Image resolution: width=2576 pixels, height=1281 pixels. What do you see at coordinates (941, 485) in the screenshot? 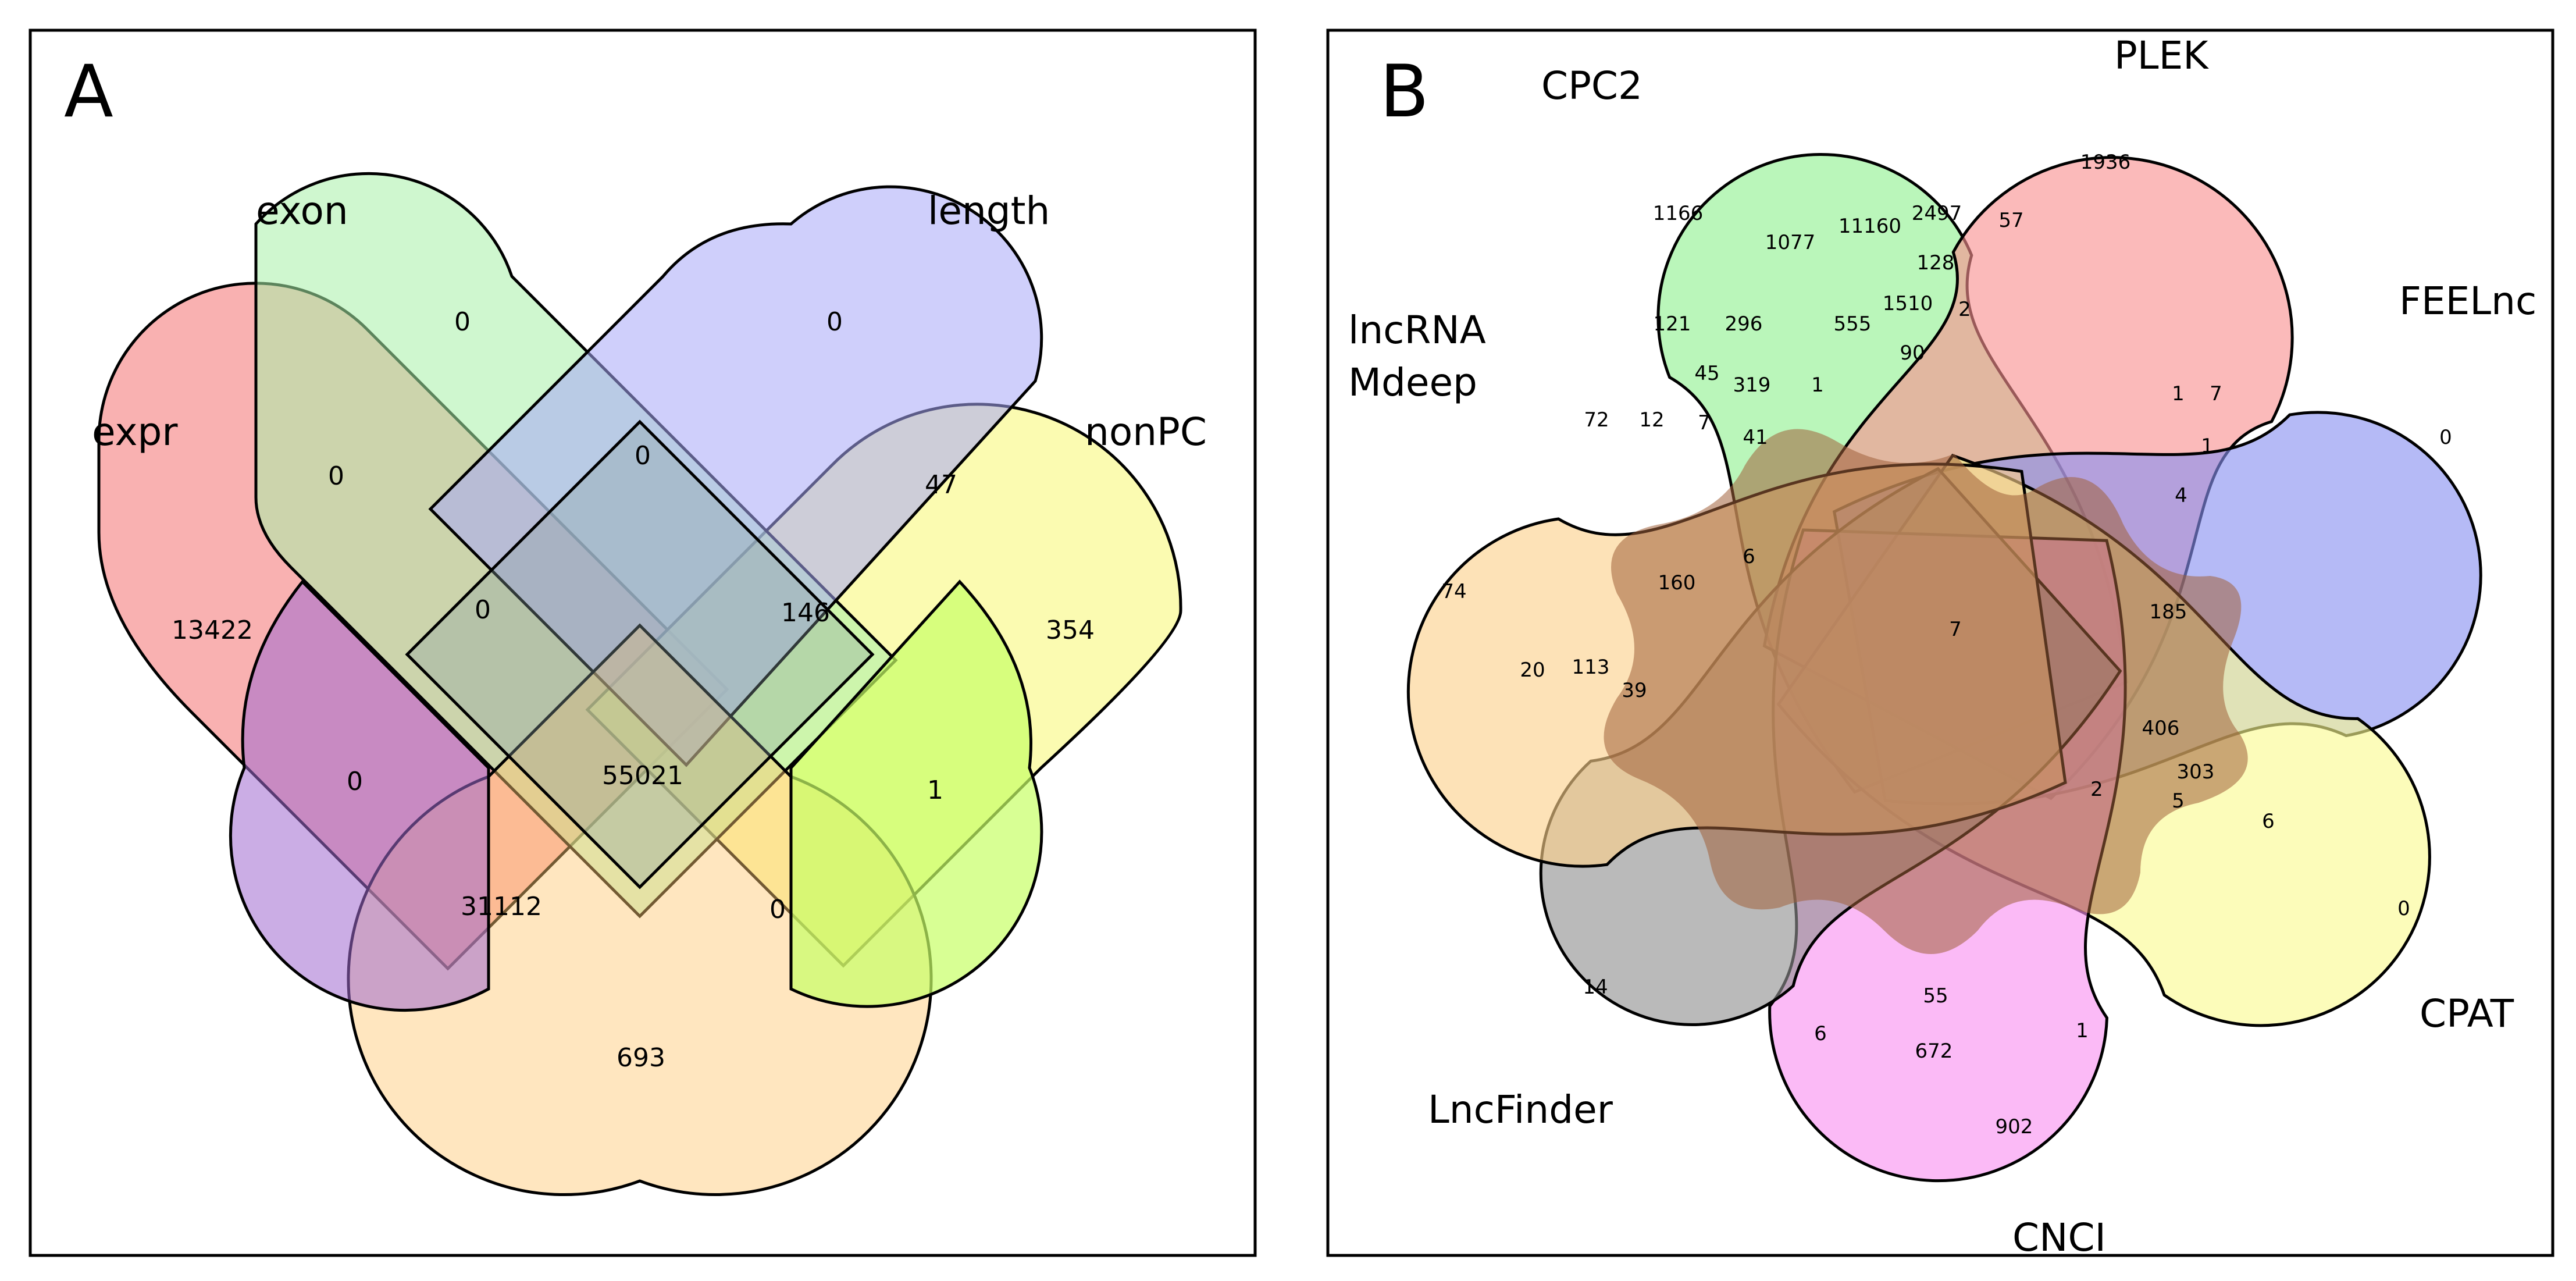
I see `count-label: 47` at bounding box center [941, 485].